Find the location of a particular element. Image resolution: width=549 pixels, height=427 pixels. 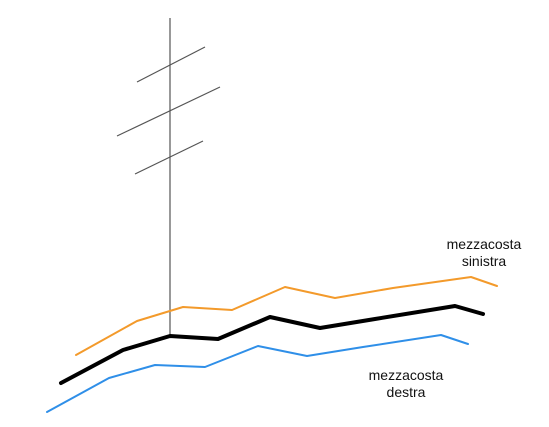

right-slope-label-line2: destra is located at coordinates (406, 392).